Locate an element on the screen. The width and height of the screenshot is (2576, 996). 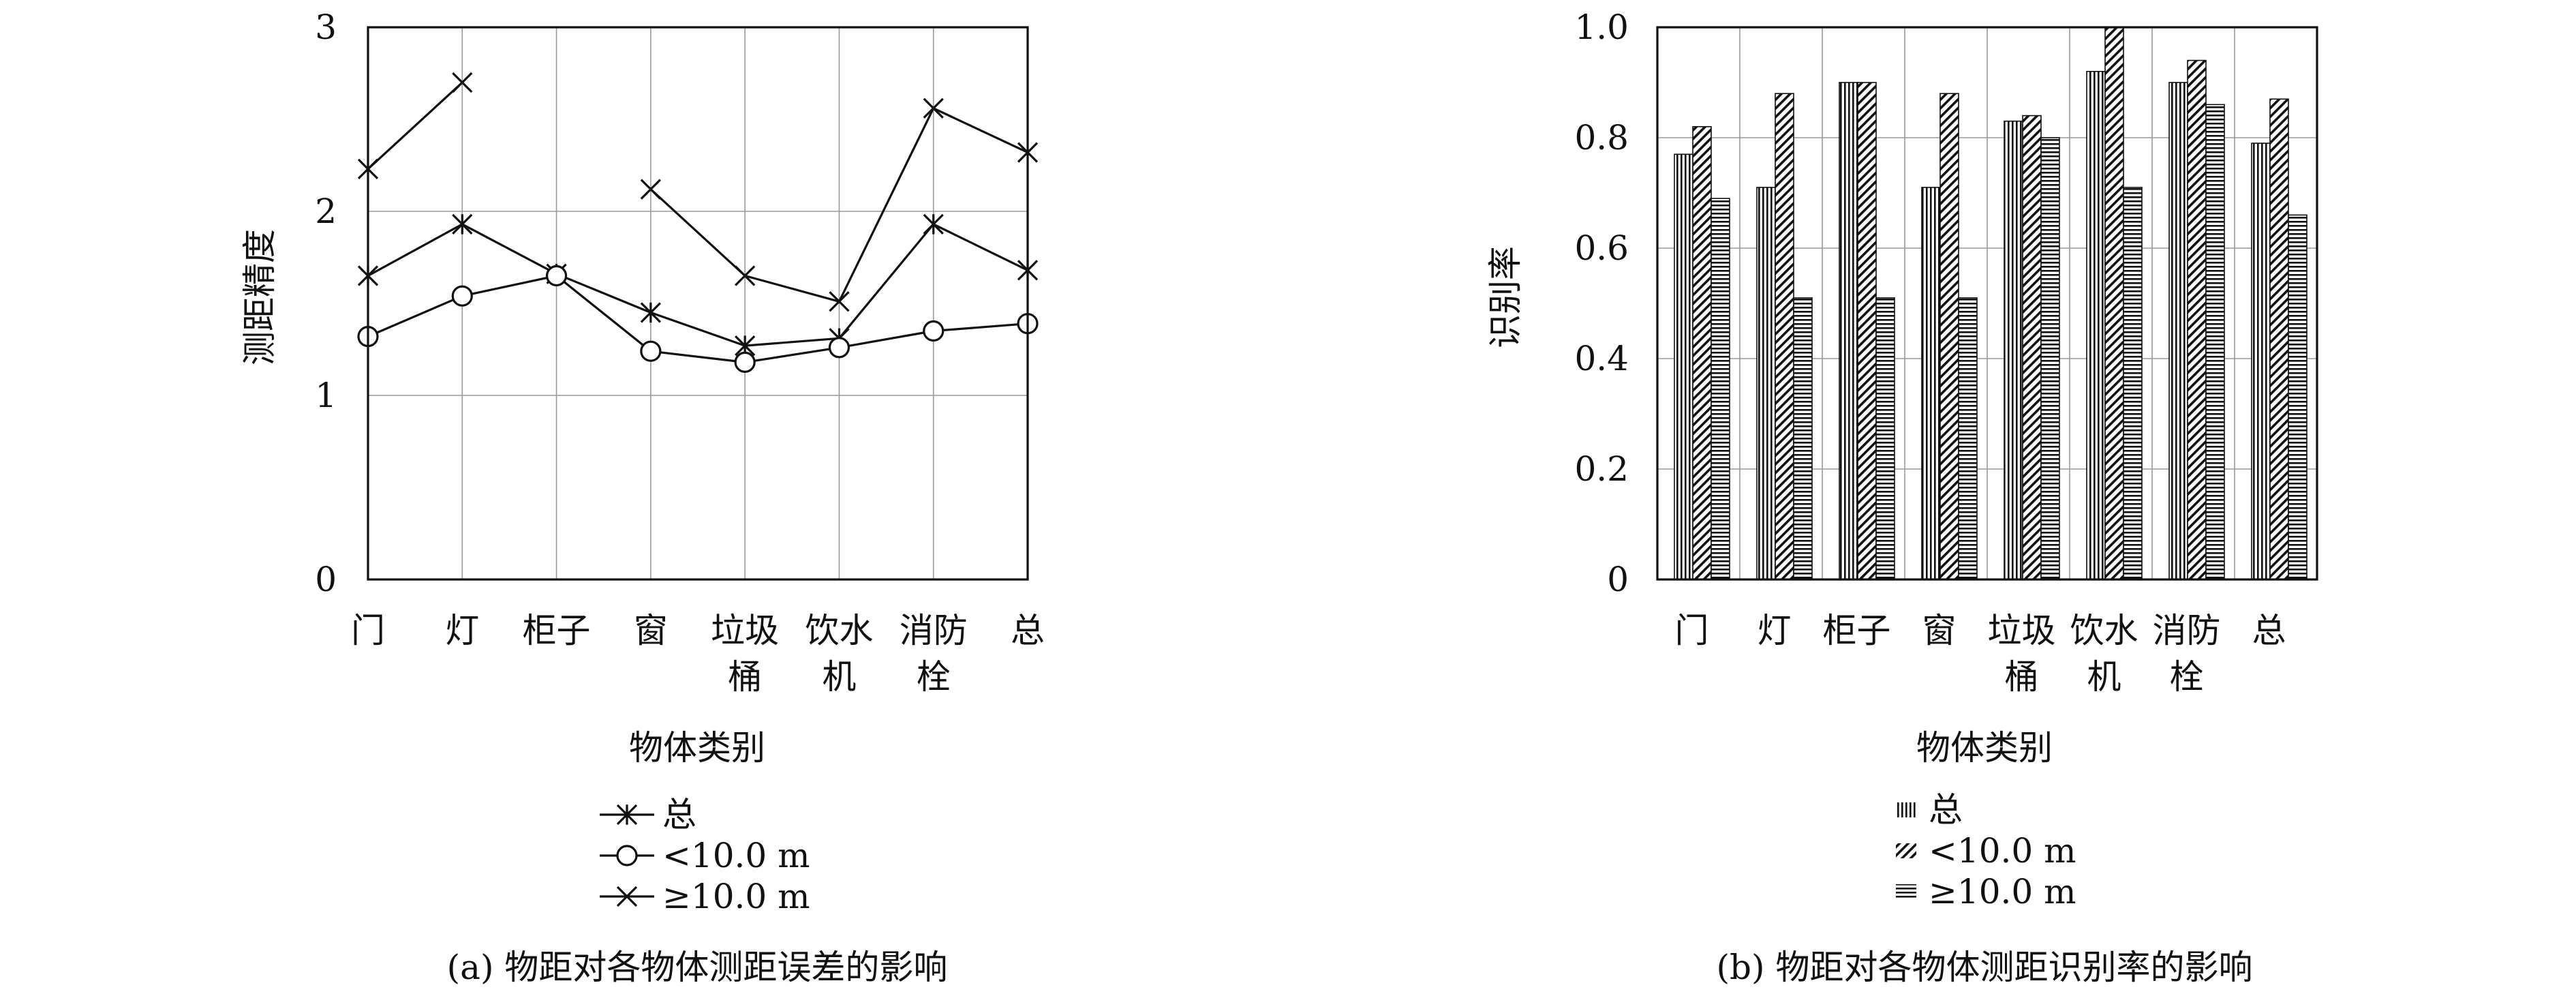
chart-b-x-tick-label: 垃圾 is located at coordinates (2022, 630).